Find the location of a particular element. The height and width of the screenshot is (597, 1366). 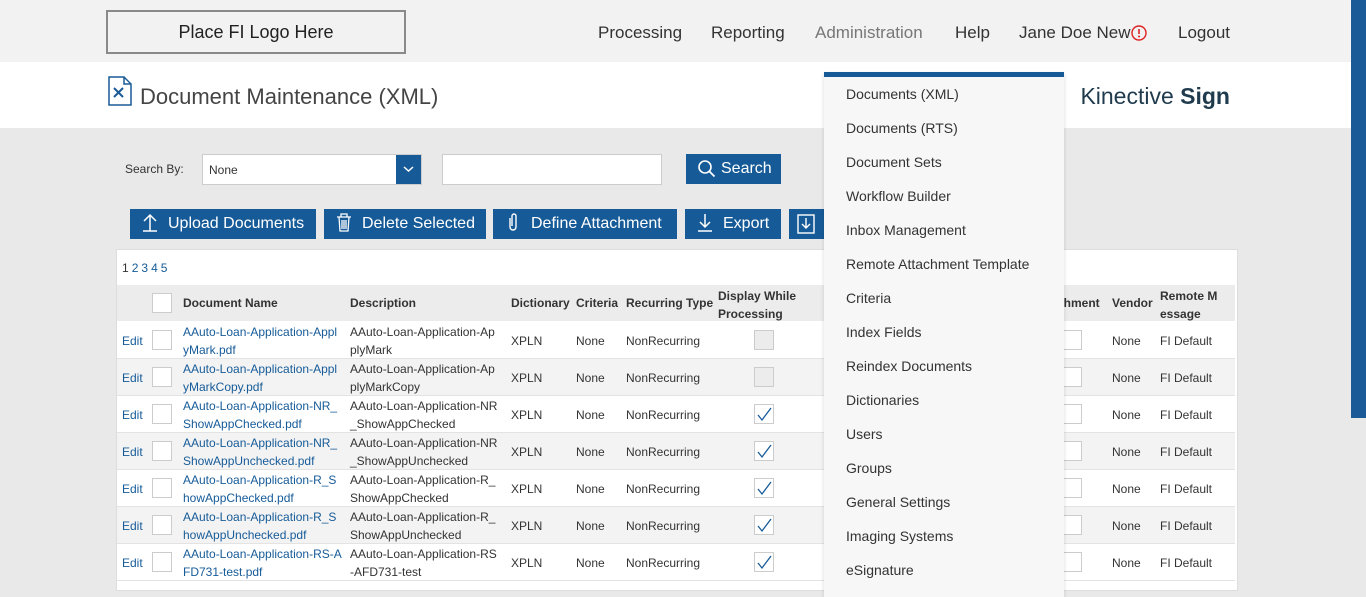

search-input is located at coordinates (552, 169).